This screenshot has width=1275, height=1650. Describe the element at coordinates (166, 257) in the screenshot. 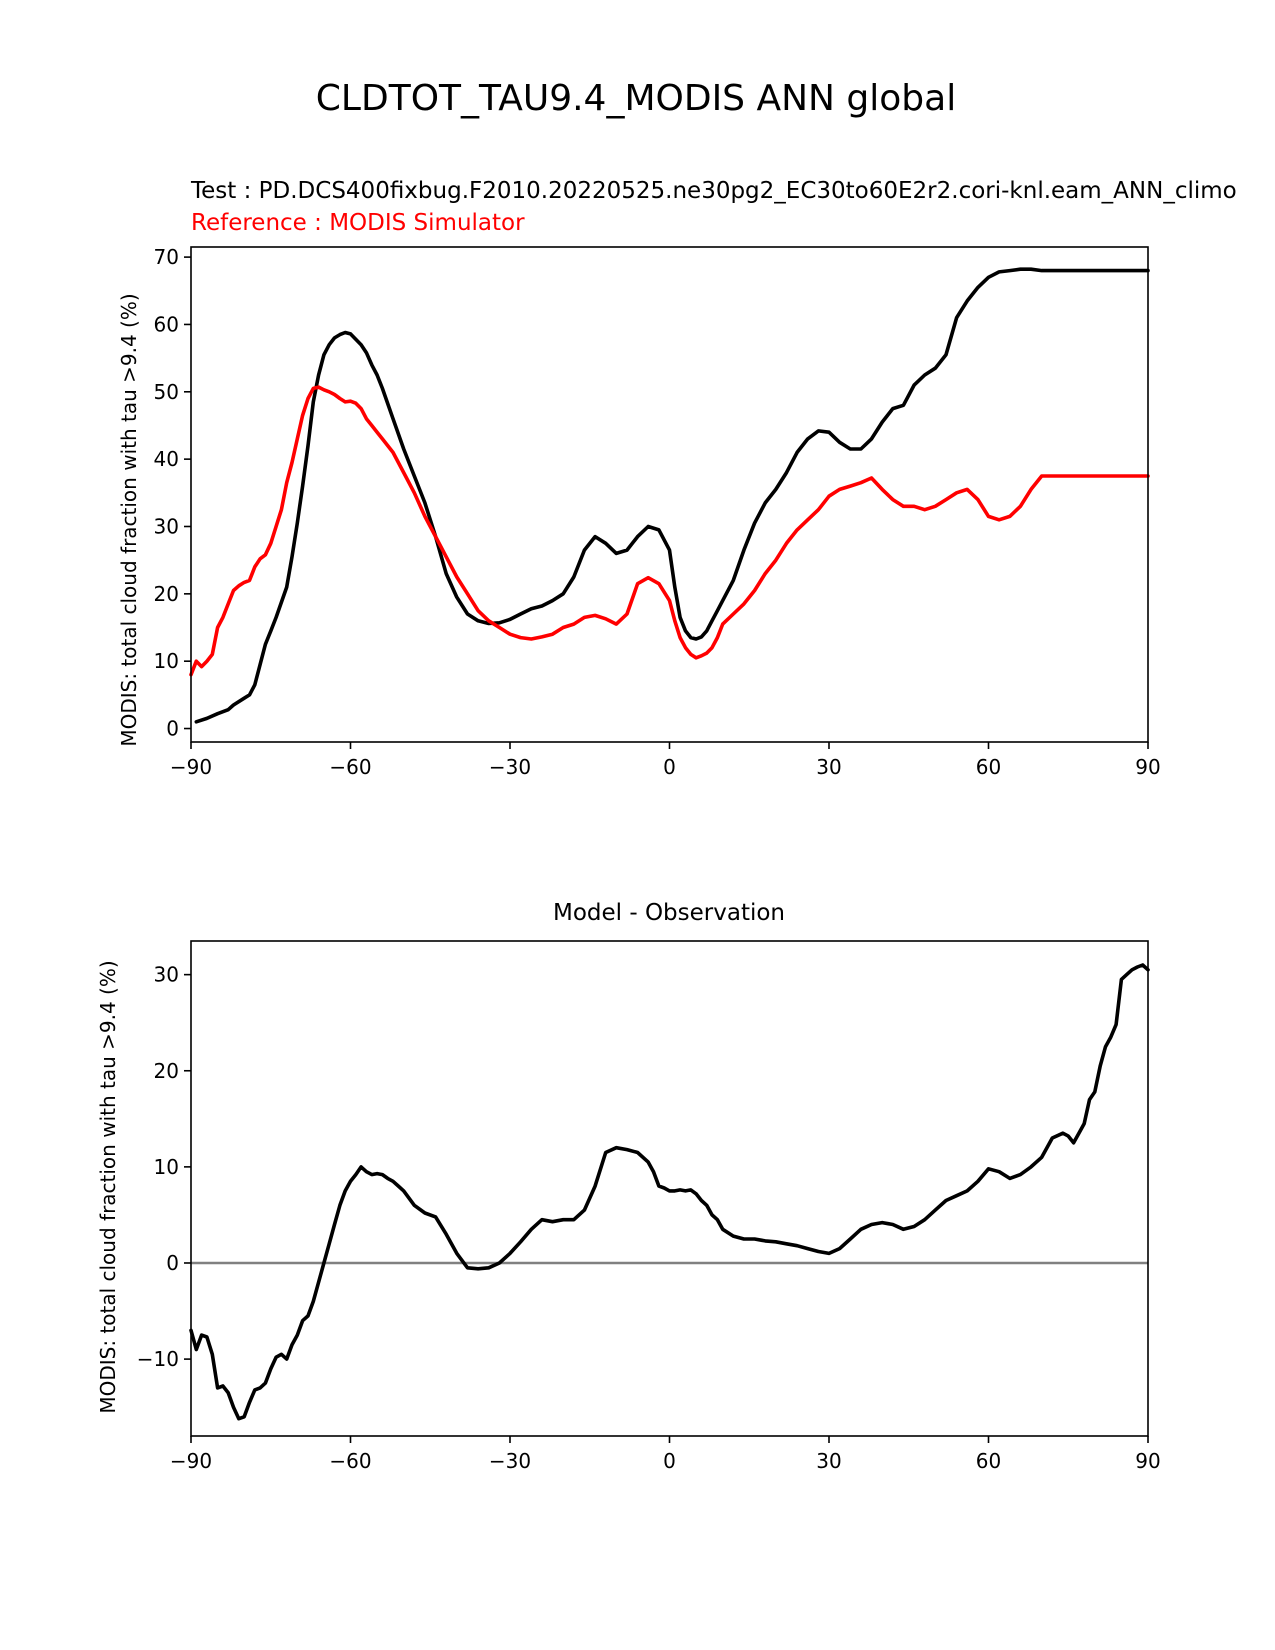

I see `y-tick-label: 70` at that location.